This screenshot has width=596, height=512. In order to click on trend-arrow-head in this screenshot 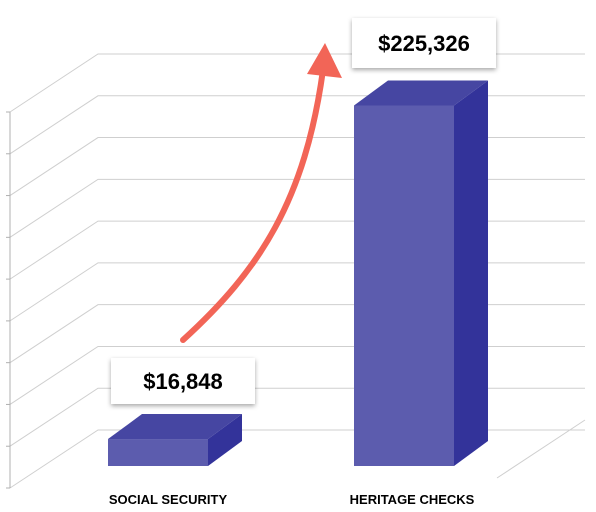, I will do `click(324, 60)`.